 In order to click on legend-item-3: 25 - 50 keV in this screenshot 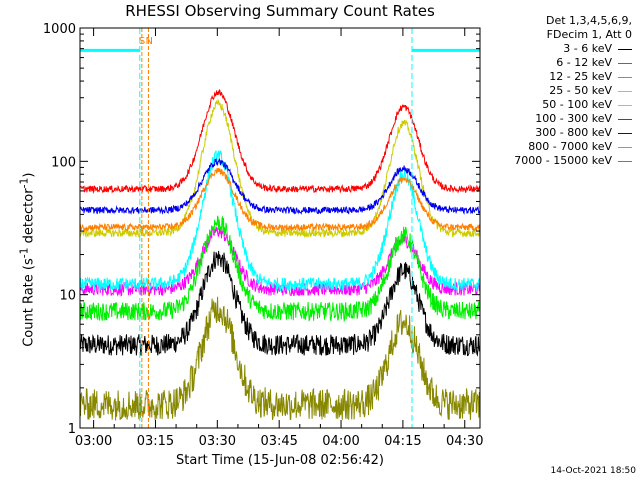, I will do `click(561, 91)`.